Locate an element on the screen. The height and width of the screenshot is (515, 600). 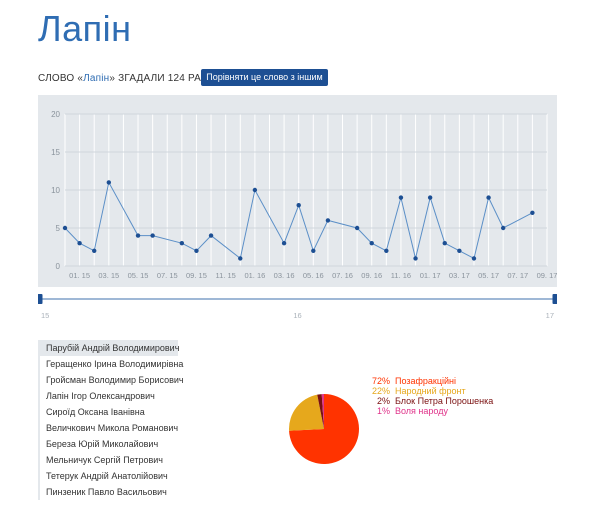
mention-word: Лапін is located at coordinates (96, 78).